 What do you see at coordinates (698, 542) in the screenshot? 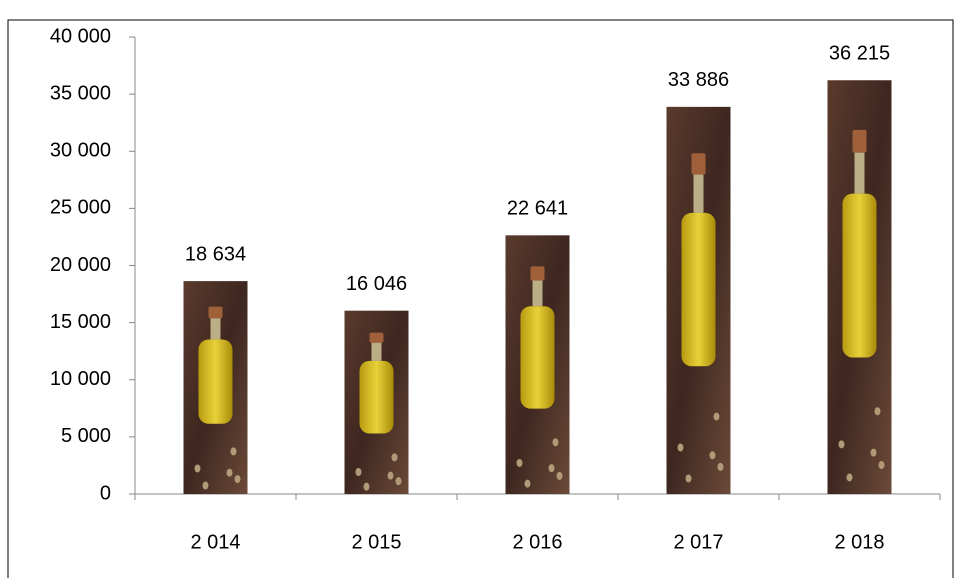
I see `x-tick-label: 2 017` at bounding box center [698, 542].